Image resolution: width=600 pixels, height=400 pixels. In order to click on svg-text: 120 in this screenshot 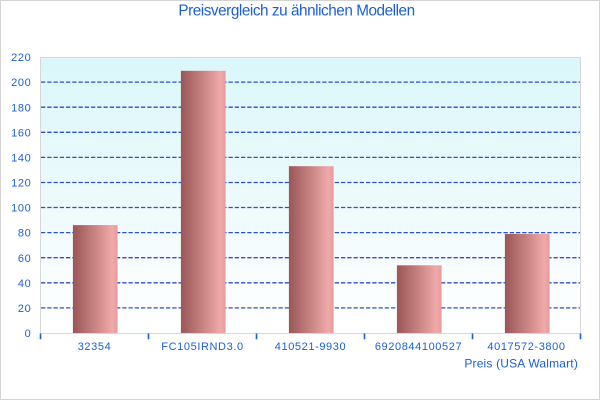, I will do `click(21, 184)`.